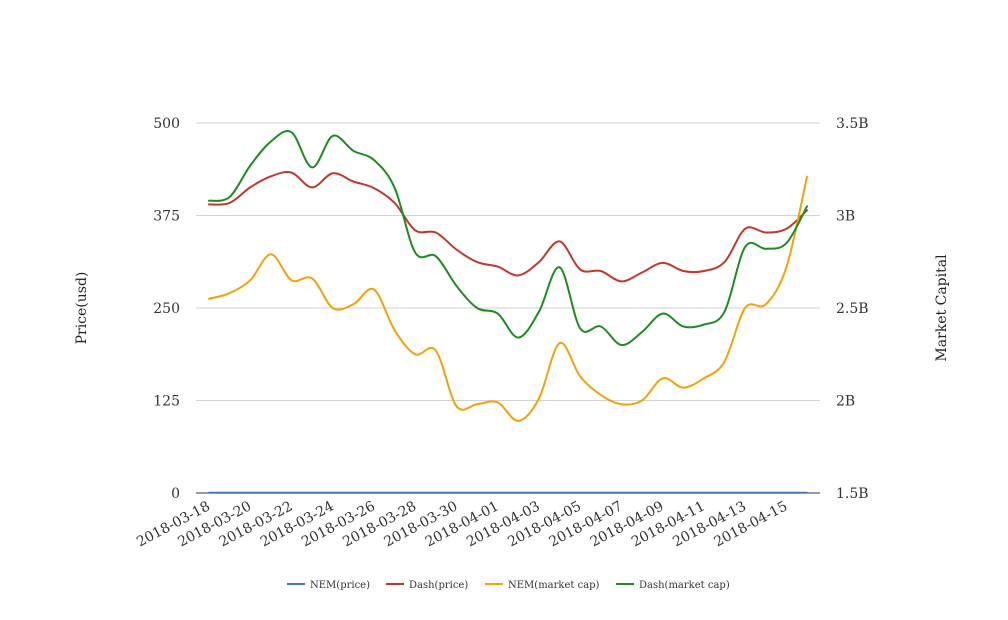 The height and width of the screenshot is (620, 1008). I want to click on y-axis-title-left: Price(usd), so click(82, 308).